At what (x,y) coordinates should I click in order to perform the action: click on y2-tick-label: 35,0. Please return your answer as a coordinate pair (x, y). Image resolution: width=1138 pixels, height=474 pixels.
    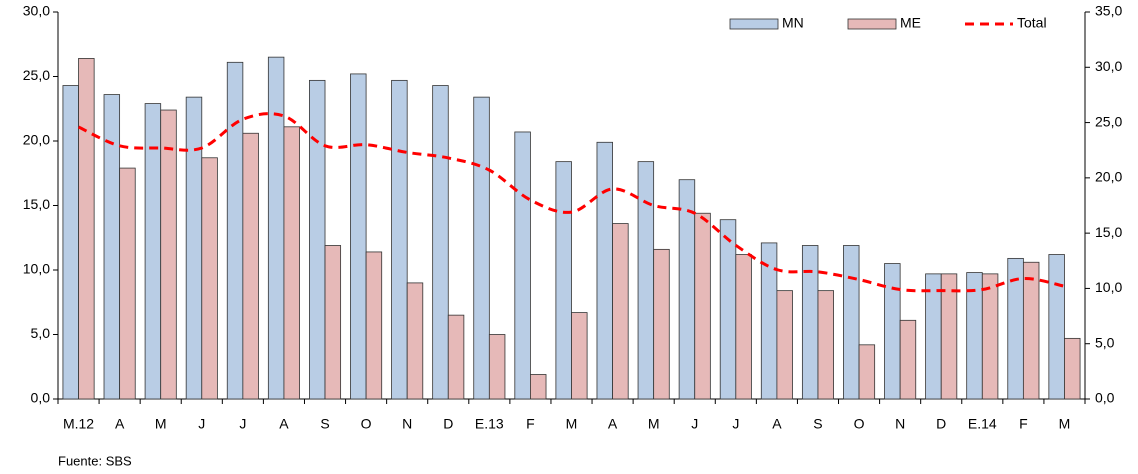
    Looking at the image, I should click on (1108, 11).